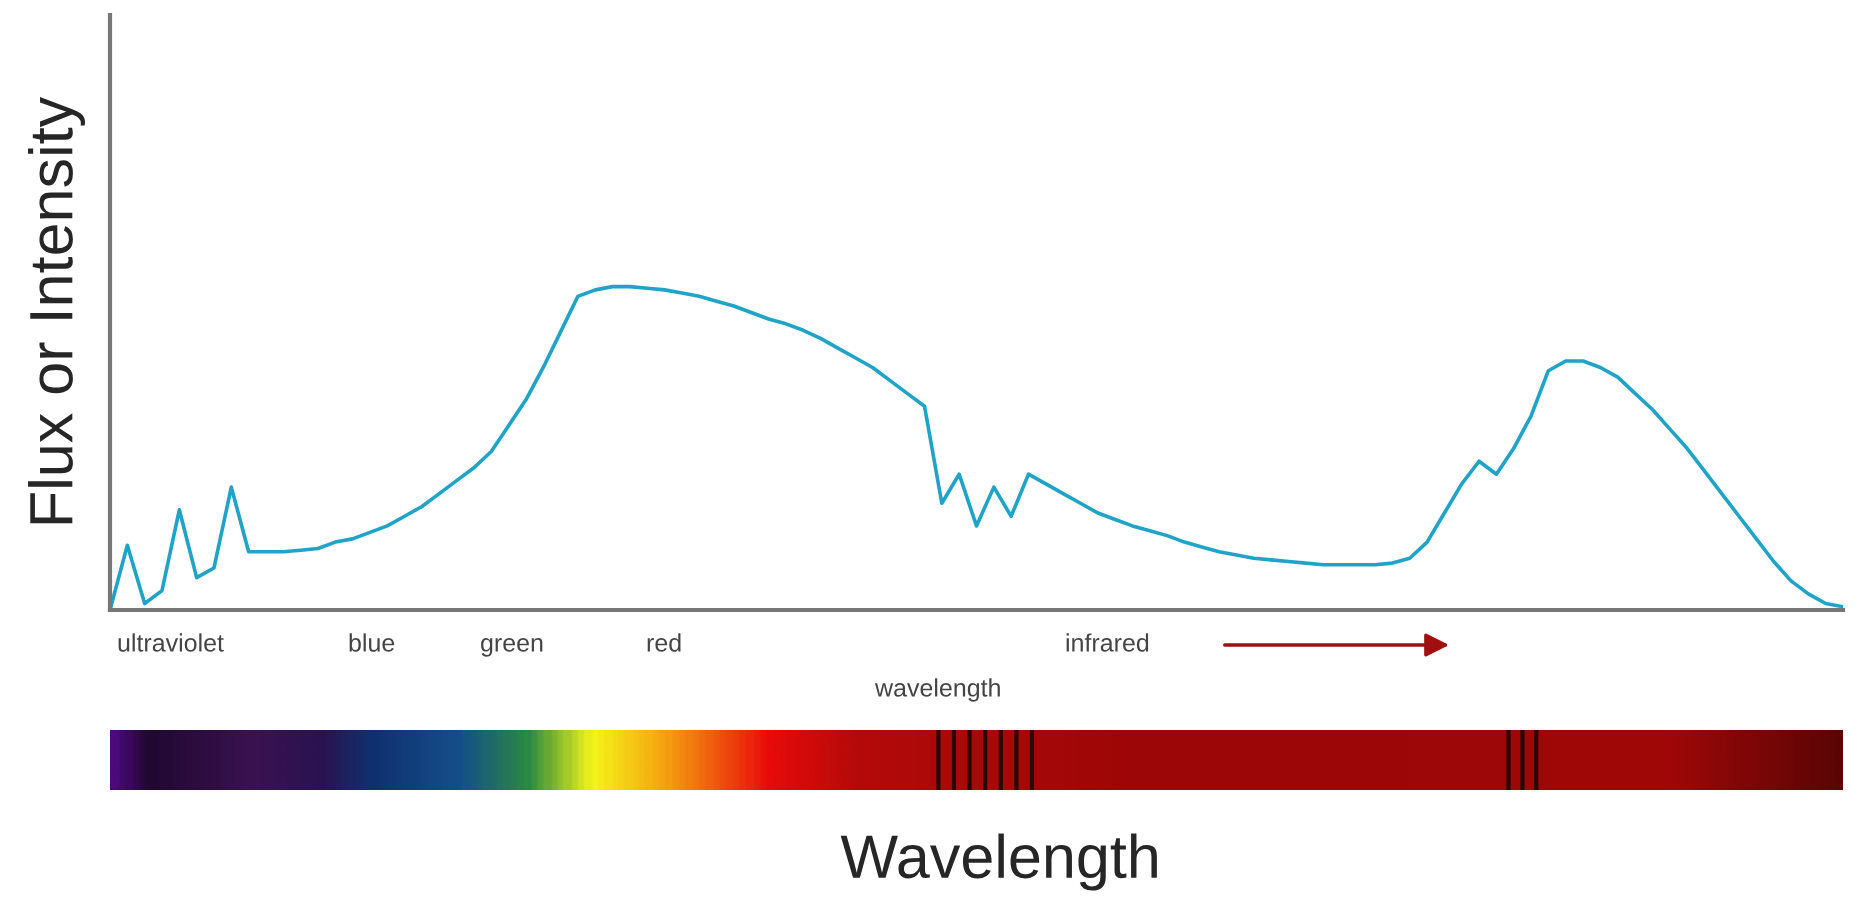 This screenshot has width=1853, height=904. What do you see at coordinates (171, 642) in the screenshot?
I see `text: ultraviolet` at bounding box center [171, 642].